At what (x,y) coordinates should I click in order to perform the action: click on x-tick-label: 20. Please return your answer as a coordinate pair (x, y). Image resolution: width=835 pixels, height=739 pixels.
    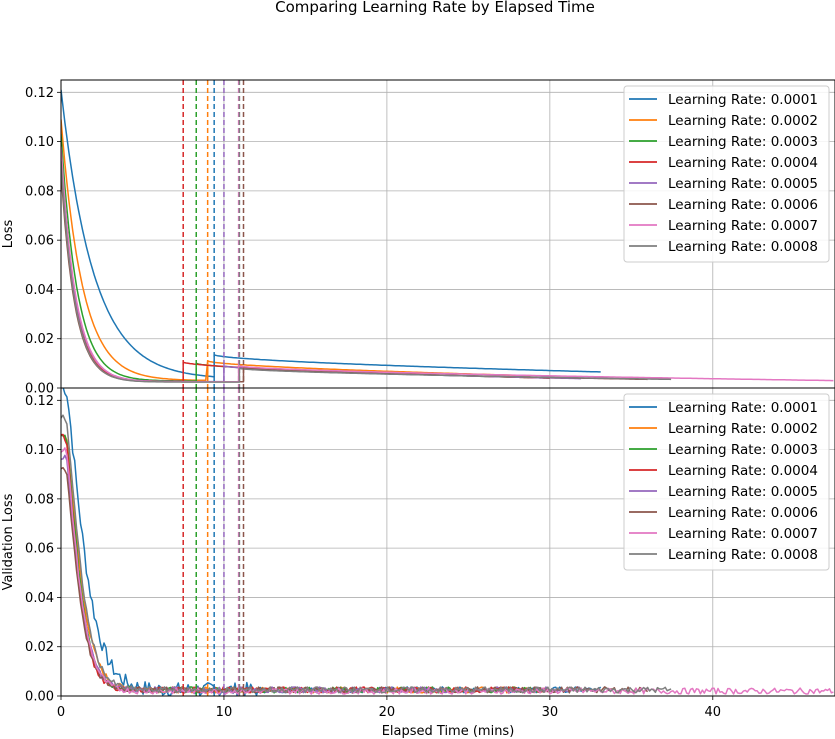
    Looking at the image, I should click on (387, 712).